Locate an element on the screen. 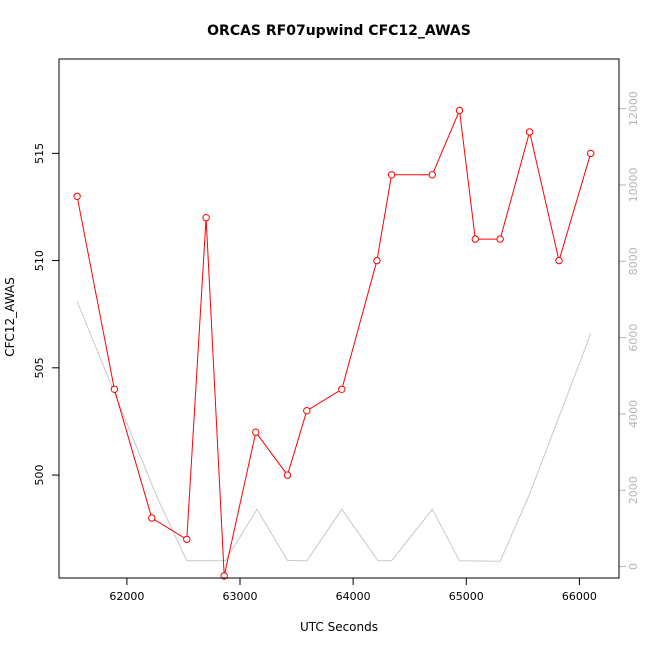 The image size is (650, 650). y-tick-label: 515 is located at coordinates (39, 153).